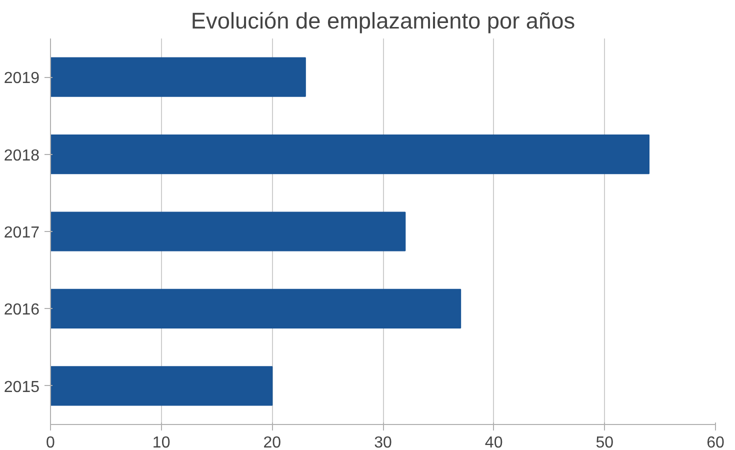 This screenshot has width=735, height=450. What do you see at coordinates (383, 442) in the screenshot?
I see `x-tick-label: 30` at bounding box center [383, 442].